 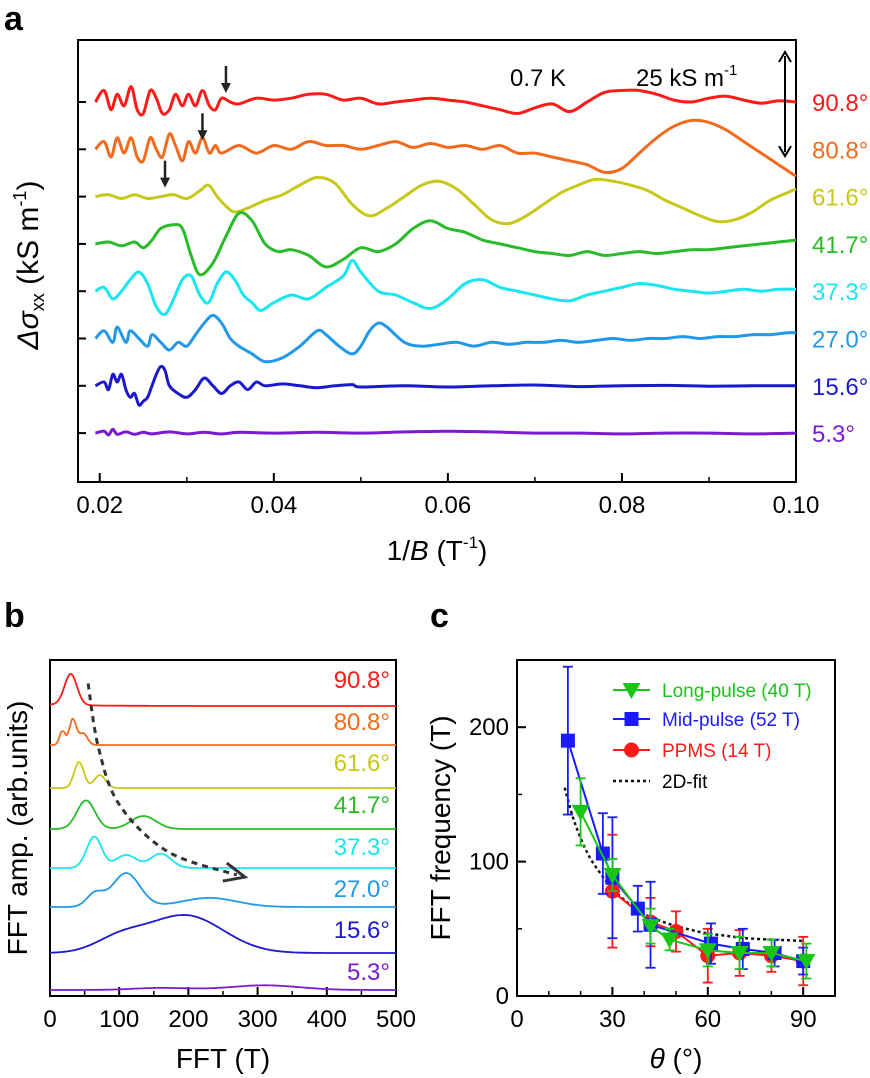 I want to click on panel-c-x-axis-label: θ (°), so click(x=676, y=1058).